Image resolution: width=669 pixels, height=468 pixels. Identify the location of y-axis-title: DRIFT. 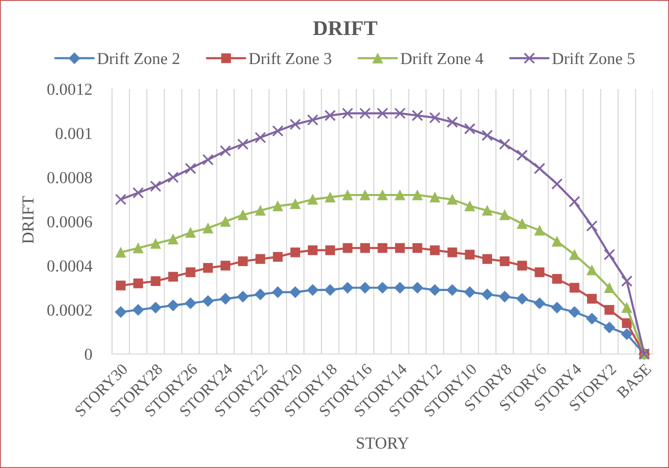
(28, 220).